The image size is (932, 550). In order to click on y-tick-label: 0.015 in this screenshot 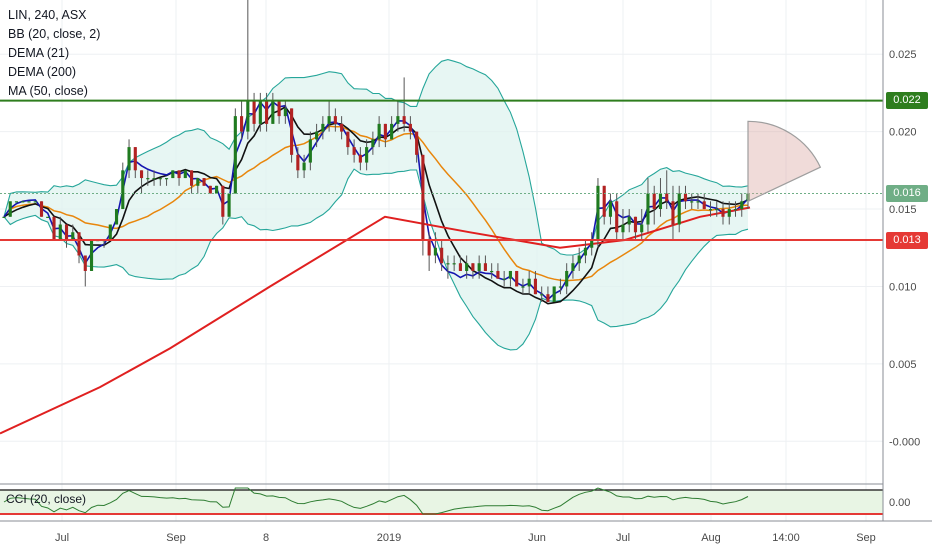, I will do `click(903, 210)`.